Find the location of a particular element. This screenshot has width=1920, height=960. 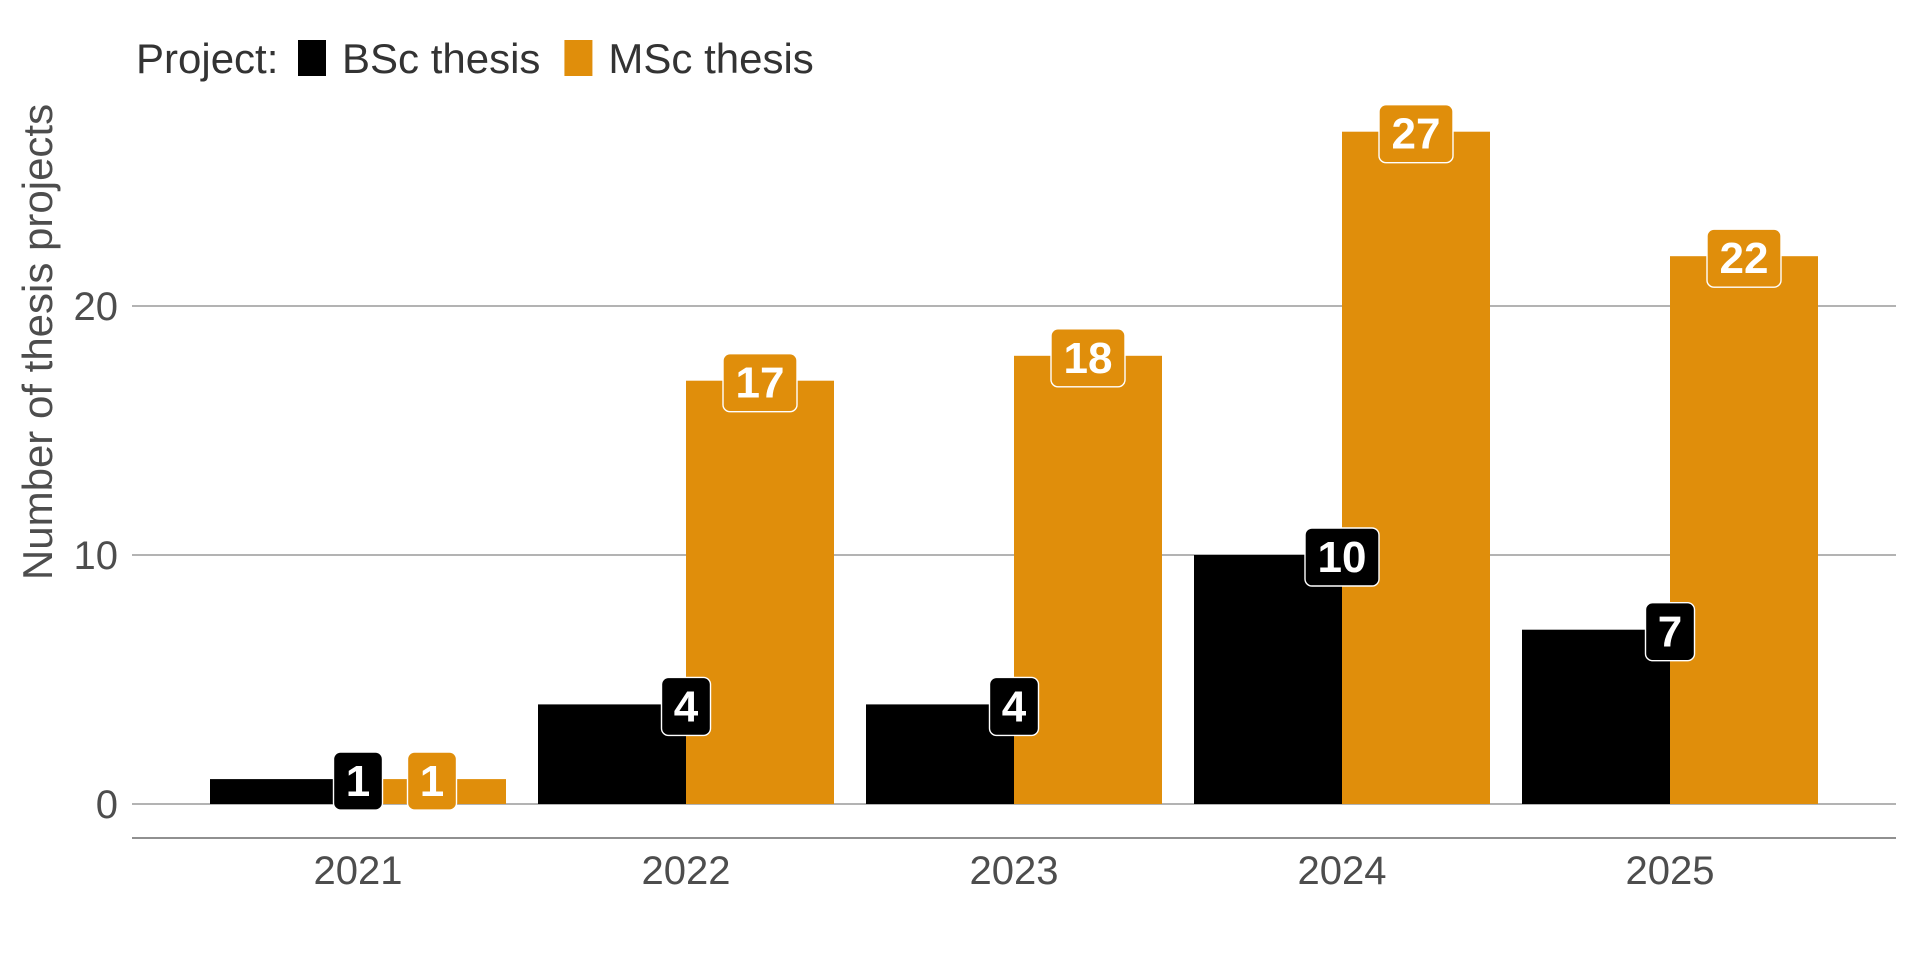

data-label: 27 is located at coordinates (1416, 134).